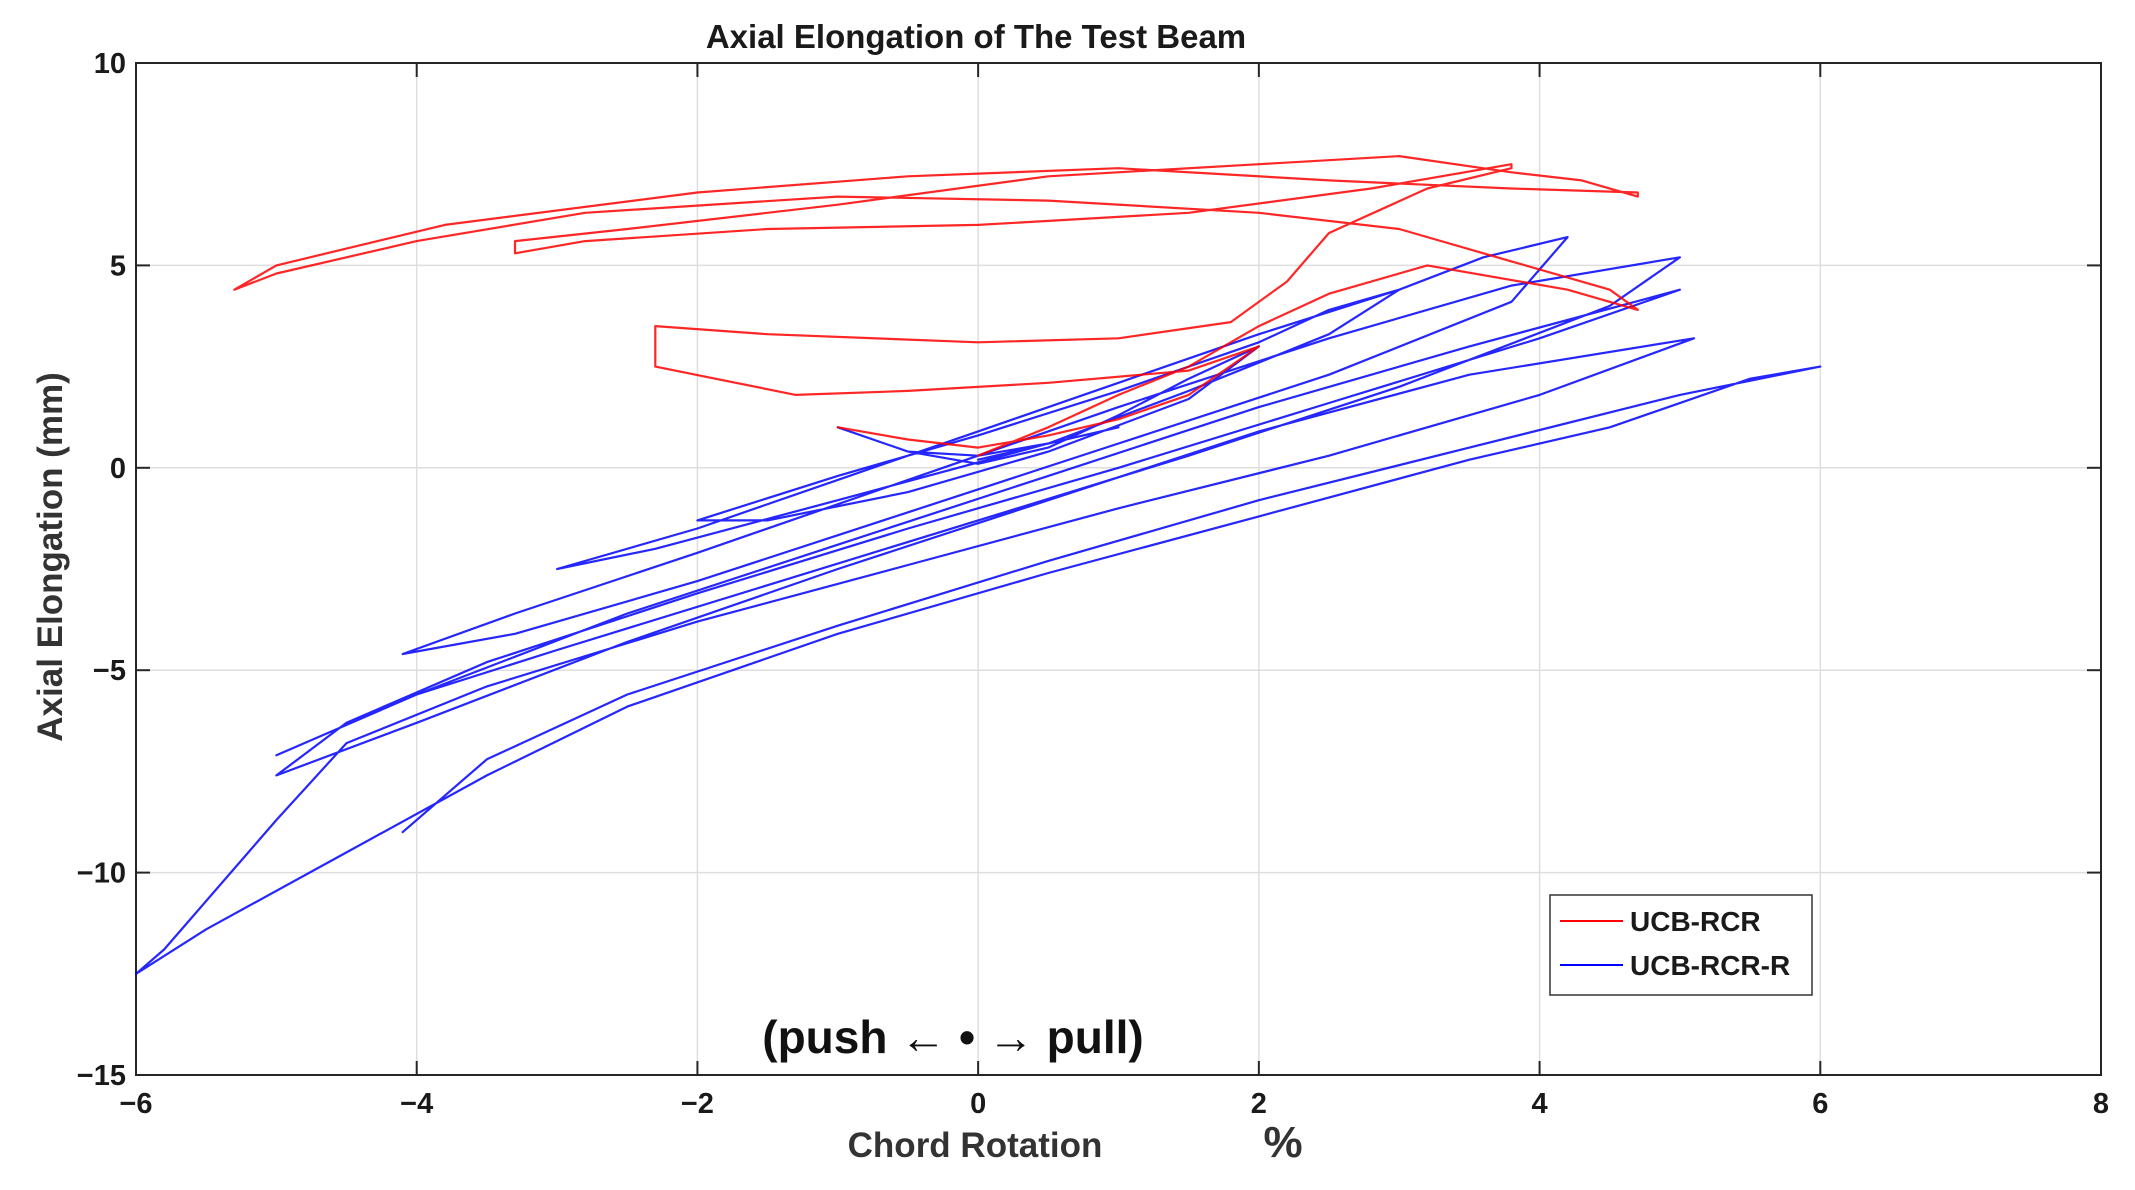 This screenshot has width=2135, height=1190. What do you see at coordinates (1695, 921) in the screenshot?
I see `legend-label-ucb-rcr: UCB-RCR` at bounding box center [1695, 921].